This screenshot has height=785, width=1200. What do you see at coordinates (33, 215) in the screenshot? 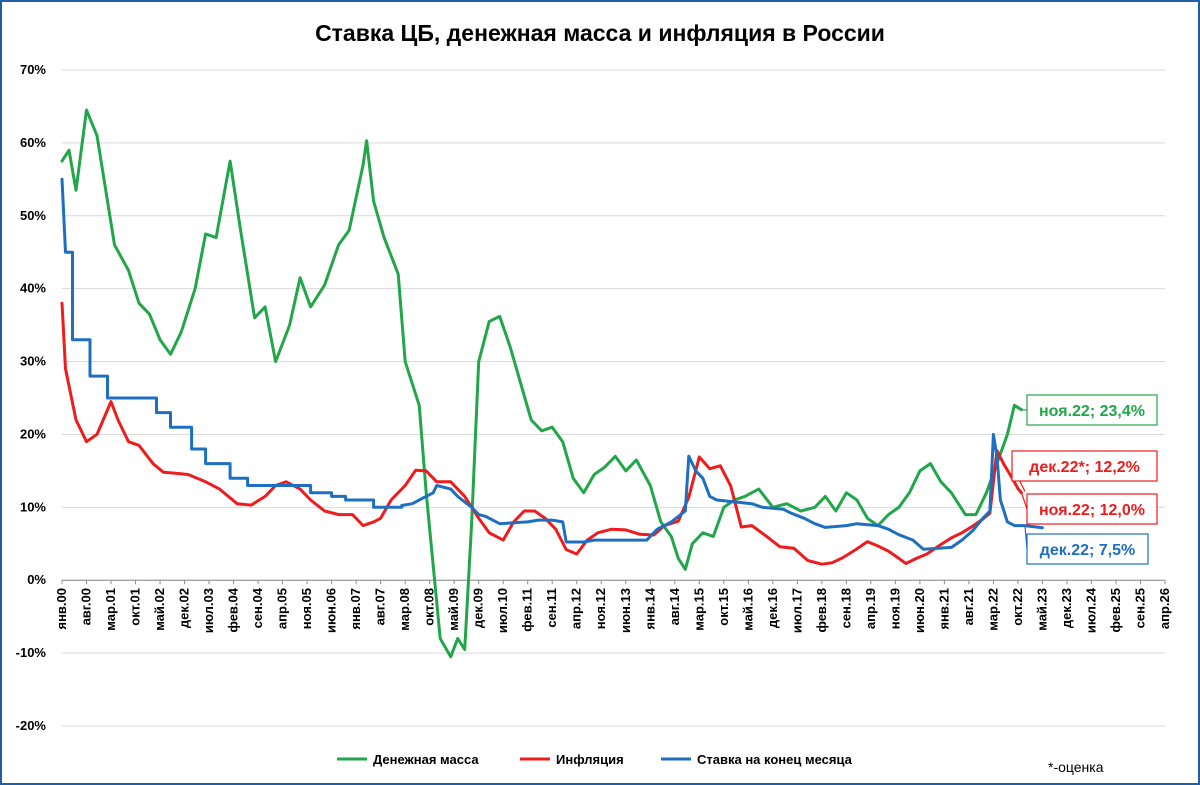
I see `y-tick-label: 50%` at bounding box center [33, 215].